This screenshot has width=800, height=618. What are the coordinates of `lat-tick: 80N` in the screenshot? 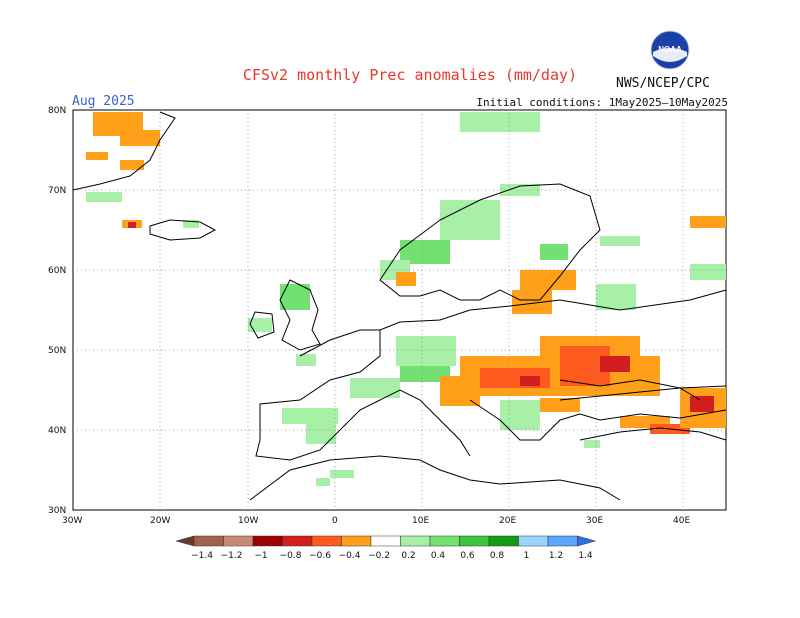 It's located at (57, 111).